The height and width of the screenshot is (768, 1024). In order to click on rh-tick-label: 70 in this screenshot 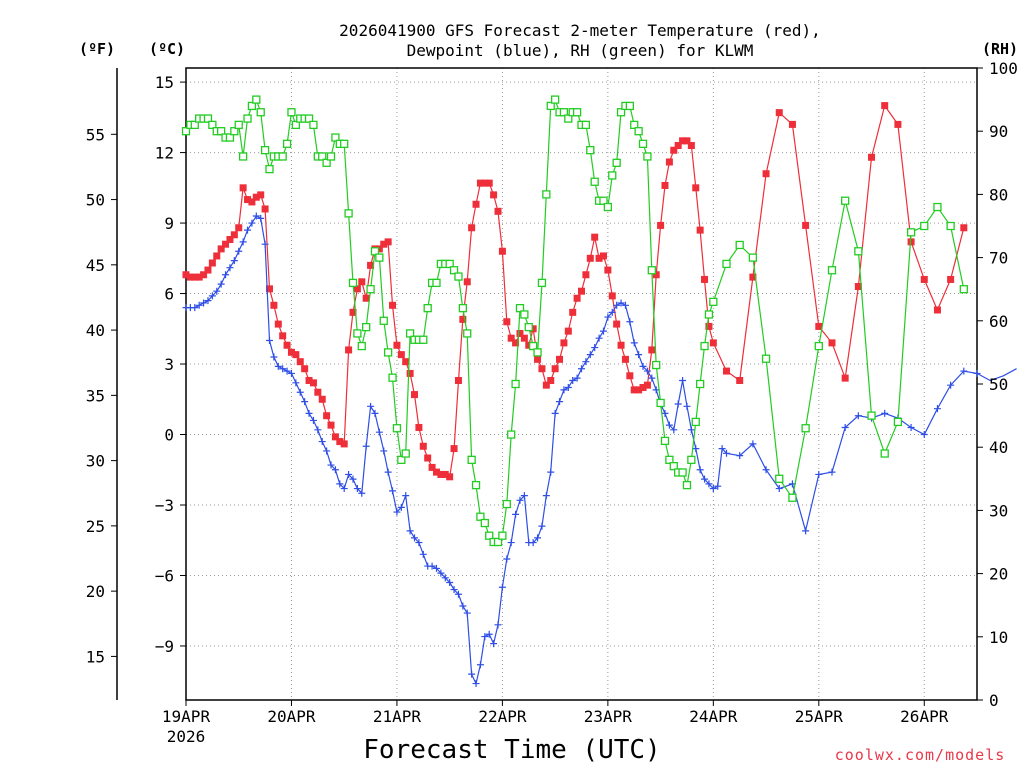, I will do `click(998, 258)`.